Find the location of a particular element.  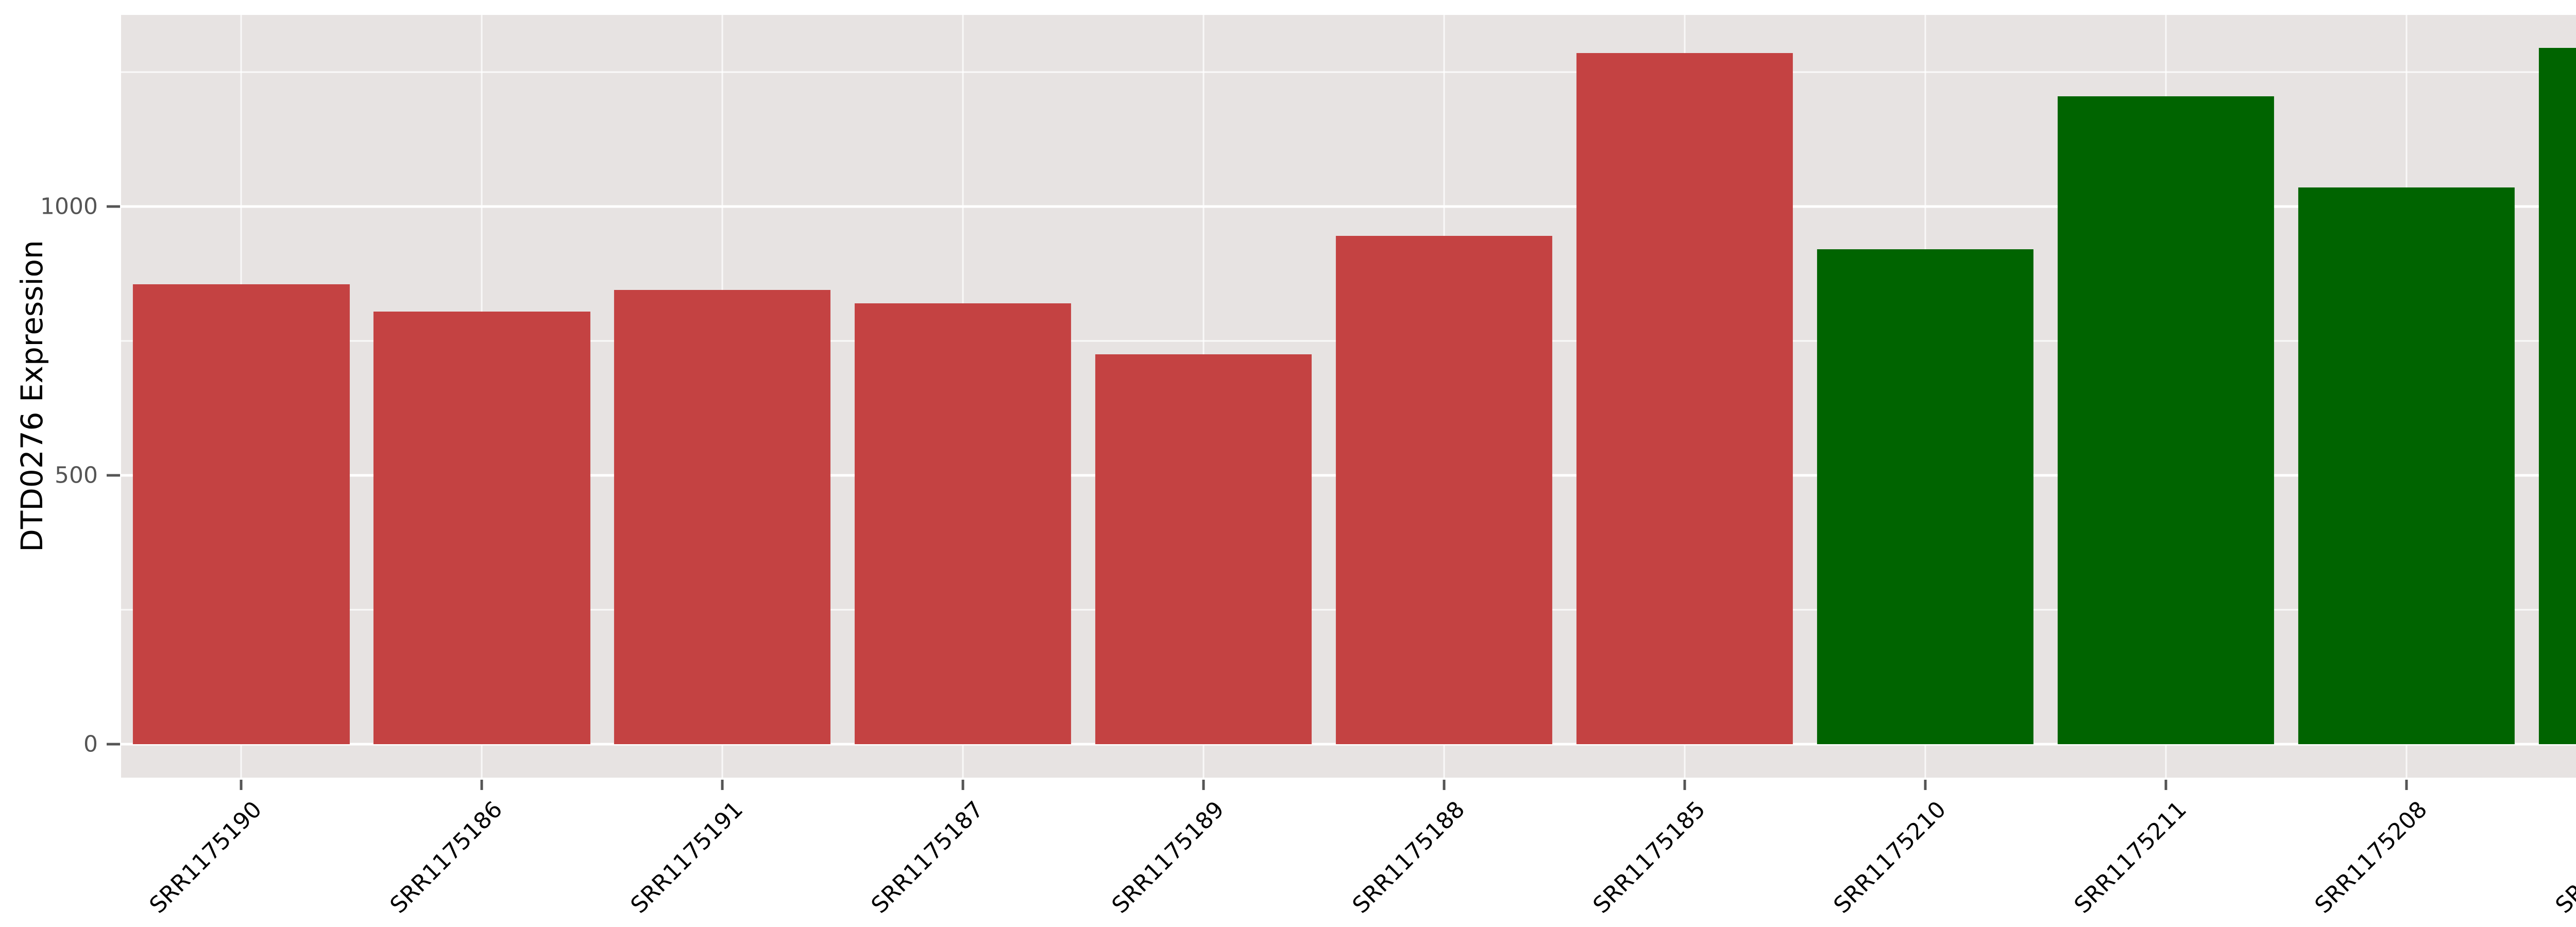

y-axis: 0 500 1000 is located at coordinates (60, 396).